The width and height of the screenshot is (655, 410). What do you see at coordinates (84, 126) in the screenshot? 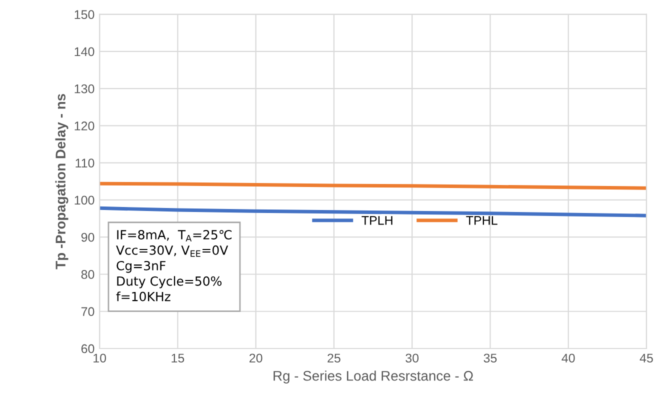
I see `y-tick-label: 120` at bounding box center [84, 126].